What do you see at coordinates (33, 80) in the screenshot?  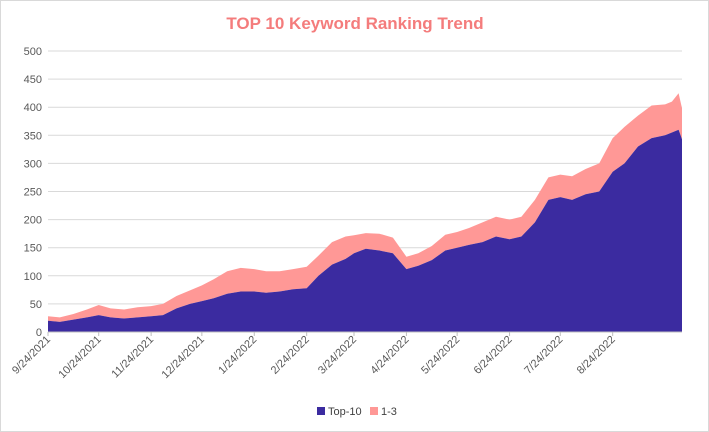 I see `y-tick-label: 450` at bounding box center [33, 80].